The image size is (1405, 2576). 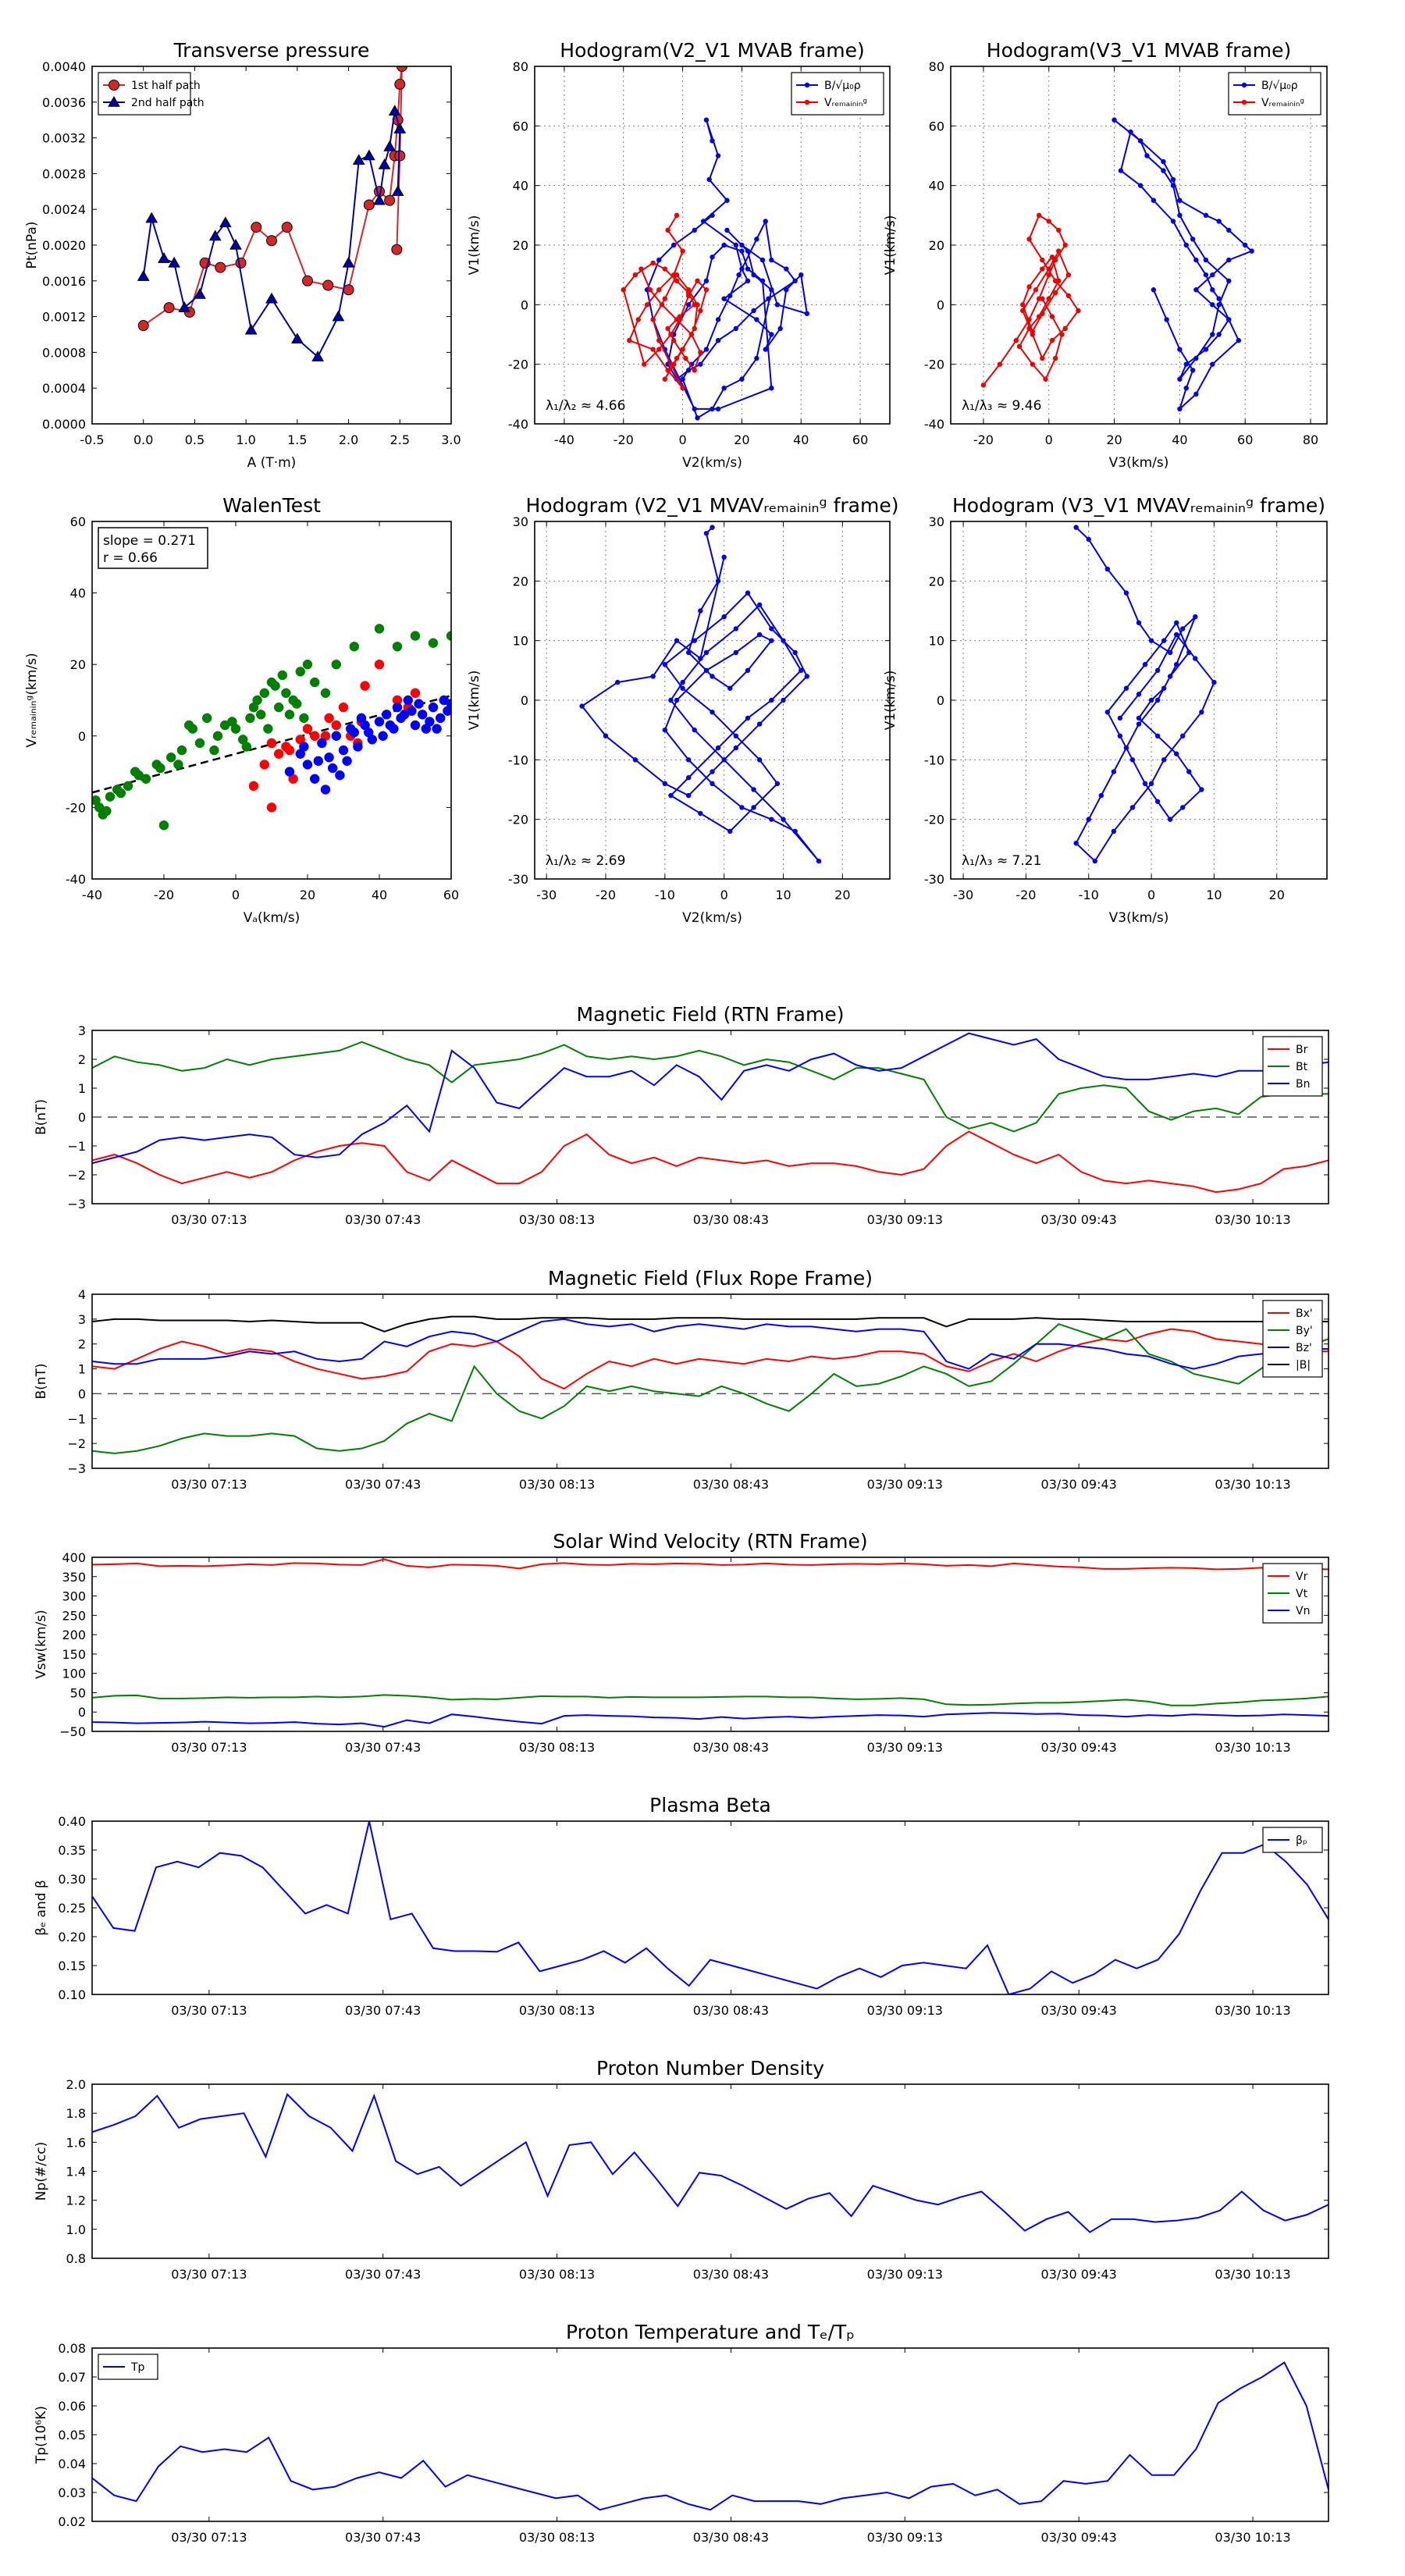 I want to click on y-tick-label: 20, so click(x=520, y=581).